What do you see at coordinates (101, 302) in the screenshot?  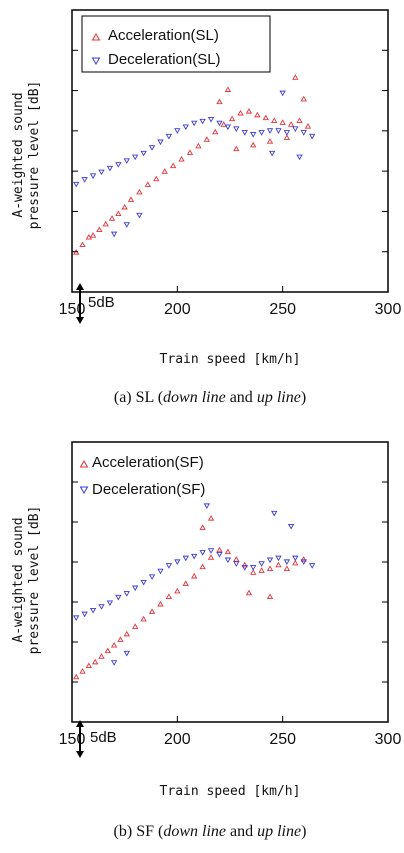 I see `scale-bar-label: 5dB` at bounding box center [101, 302].